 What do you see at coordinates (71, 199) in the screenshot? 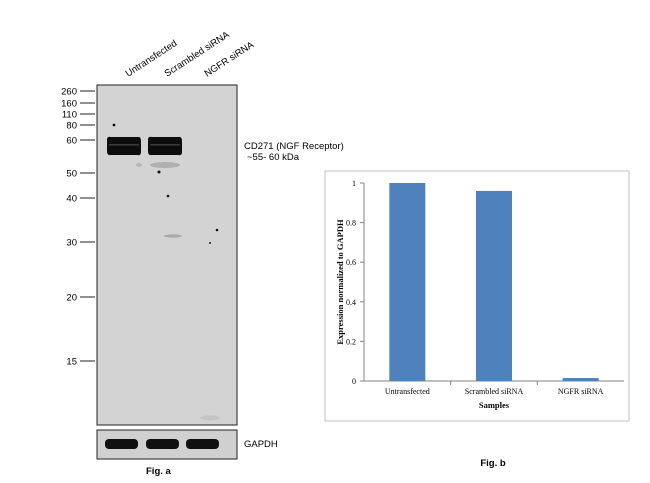
I see `marker-label-40: 40` at bounding box center [71, 199].